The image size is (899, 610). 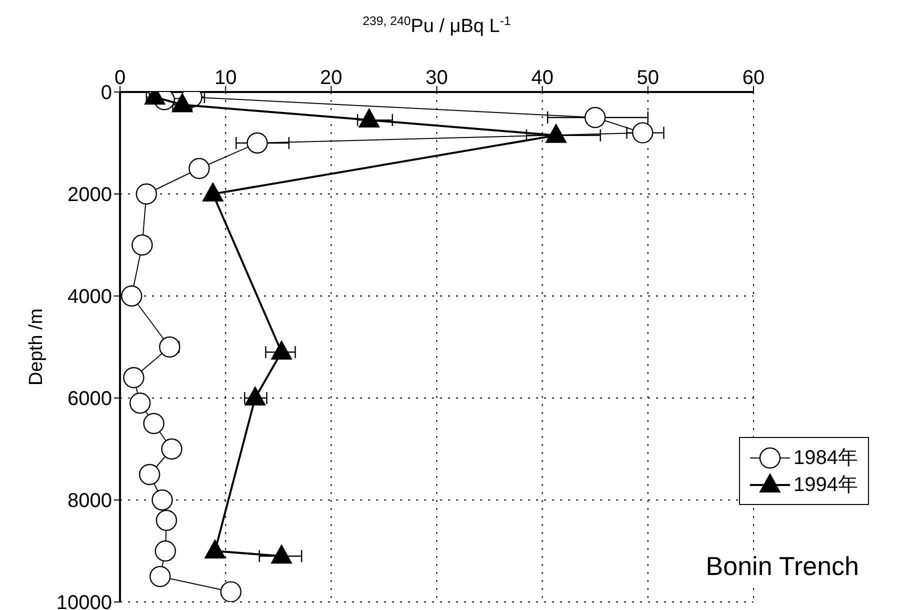 I want to click on y-tick-label: 0, so click(x=106, y=93).